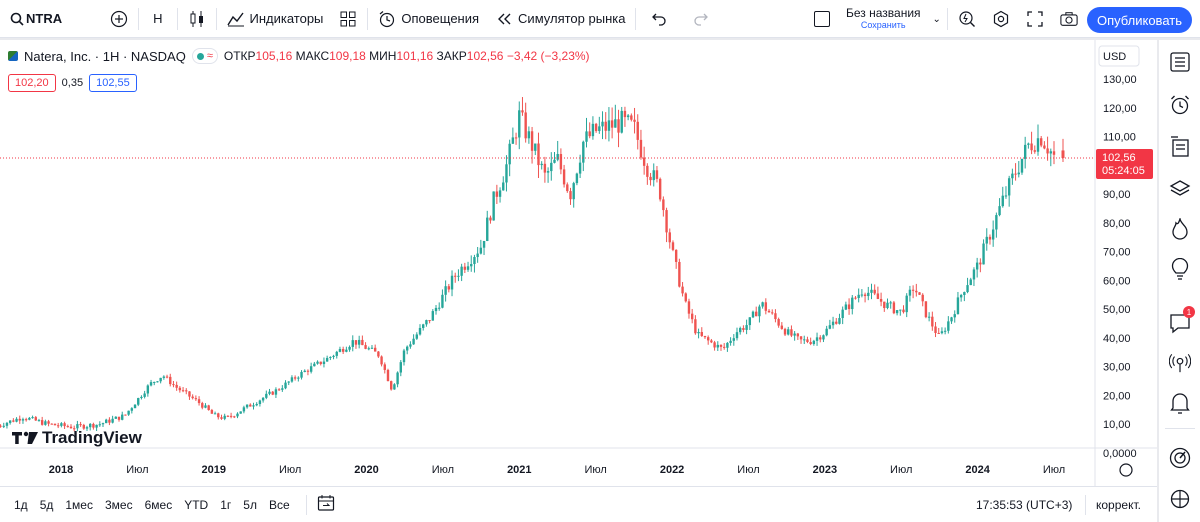 The image size is (1200, 522). What do you see at coordinates (46, 504) in the screenshot?
I see `timeframe-button: 5д` at bounding box center [46, 504].